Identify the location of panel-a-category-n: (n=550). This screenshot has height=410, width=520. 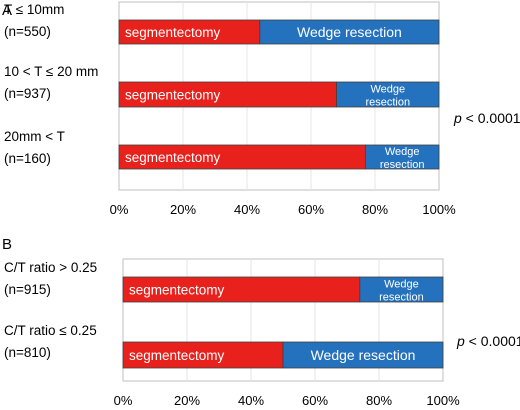
(27, 31).